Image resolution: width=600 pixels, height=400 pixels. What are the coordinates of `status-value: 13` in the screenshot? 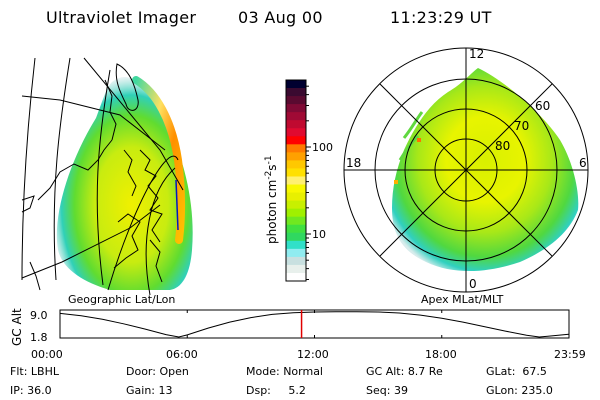 It's located at (165, 390).